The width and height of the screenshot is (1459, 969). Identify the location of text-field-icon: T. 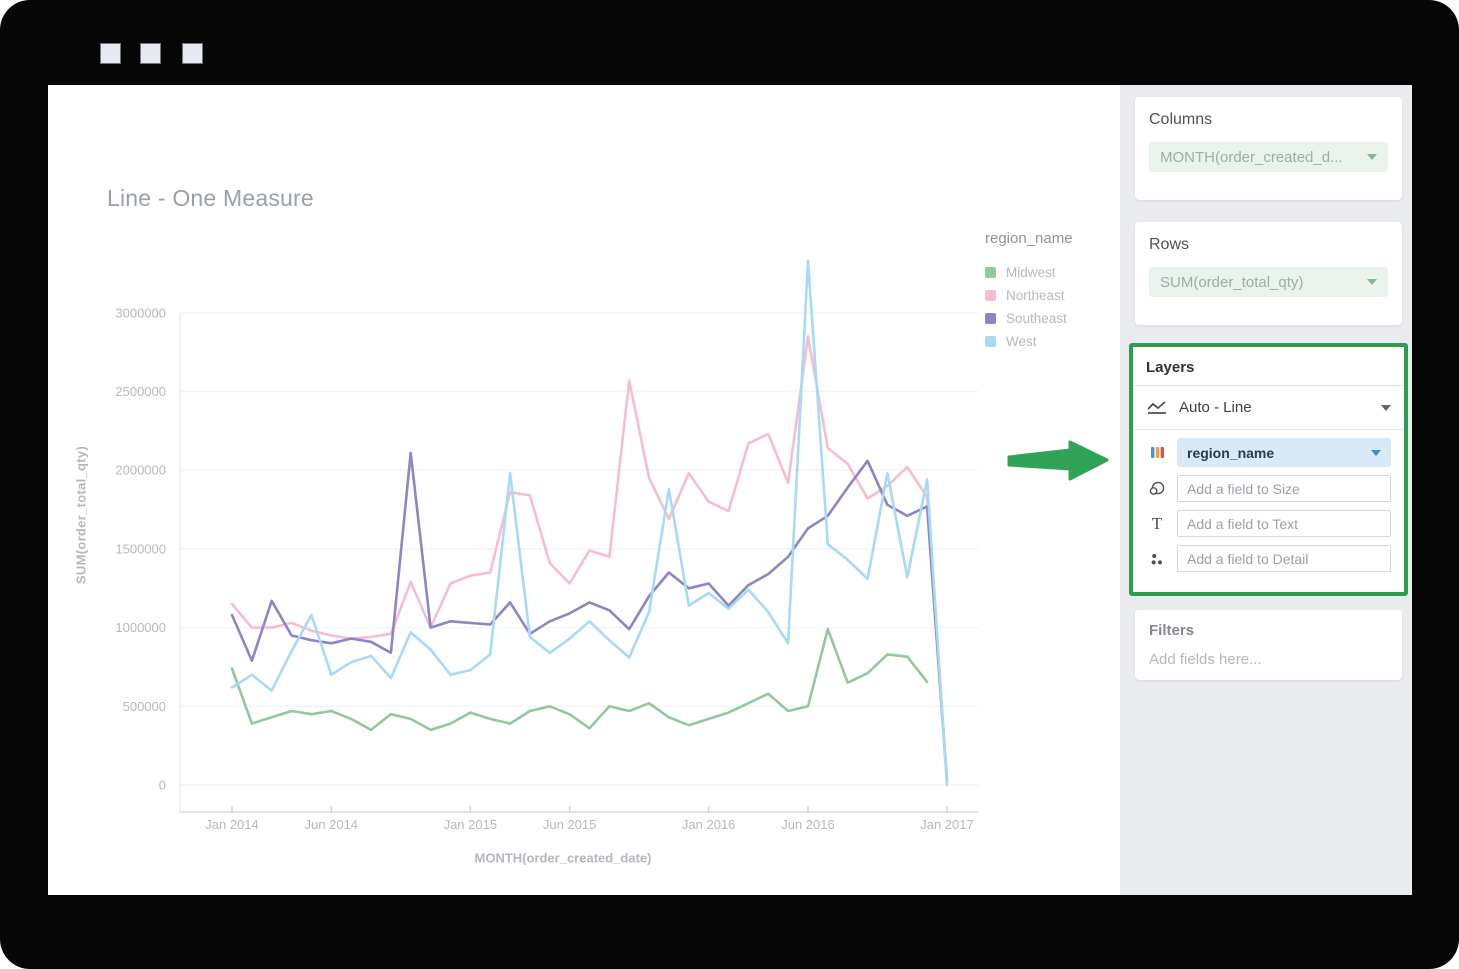
(1157, 523).